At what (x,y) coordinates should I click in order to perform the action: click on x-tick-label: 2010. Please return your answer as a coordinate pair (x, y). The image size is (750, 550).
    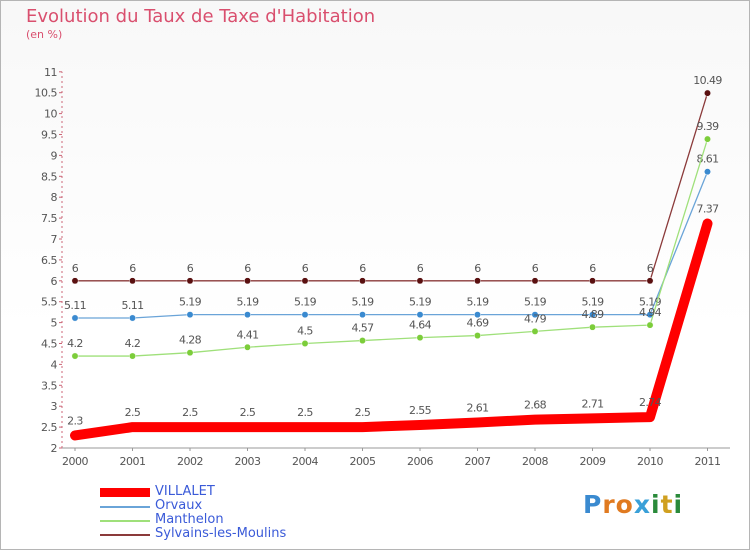
    Looking at the image, I should click on (650, 461).